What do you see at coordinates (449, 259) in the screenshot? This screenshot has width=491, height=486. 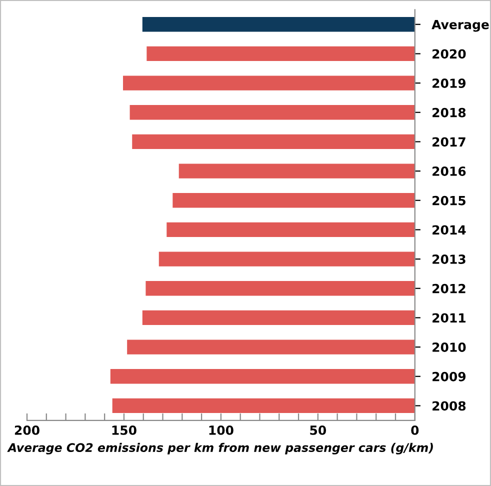 I see `y-tick-label: 2013` at bounding box center [449, 259].